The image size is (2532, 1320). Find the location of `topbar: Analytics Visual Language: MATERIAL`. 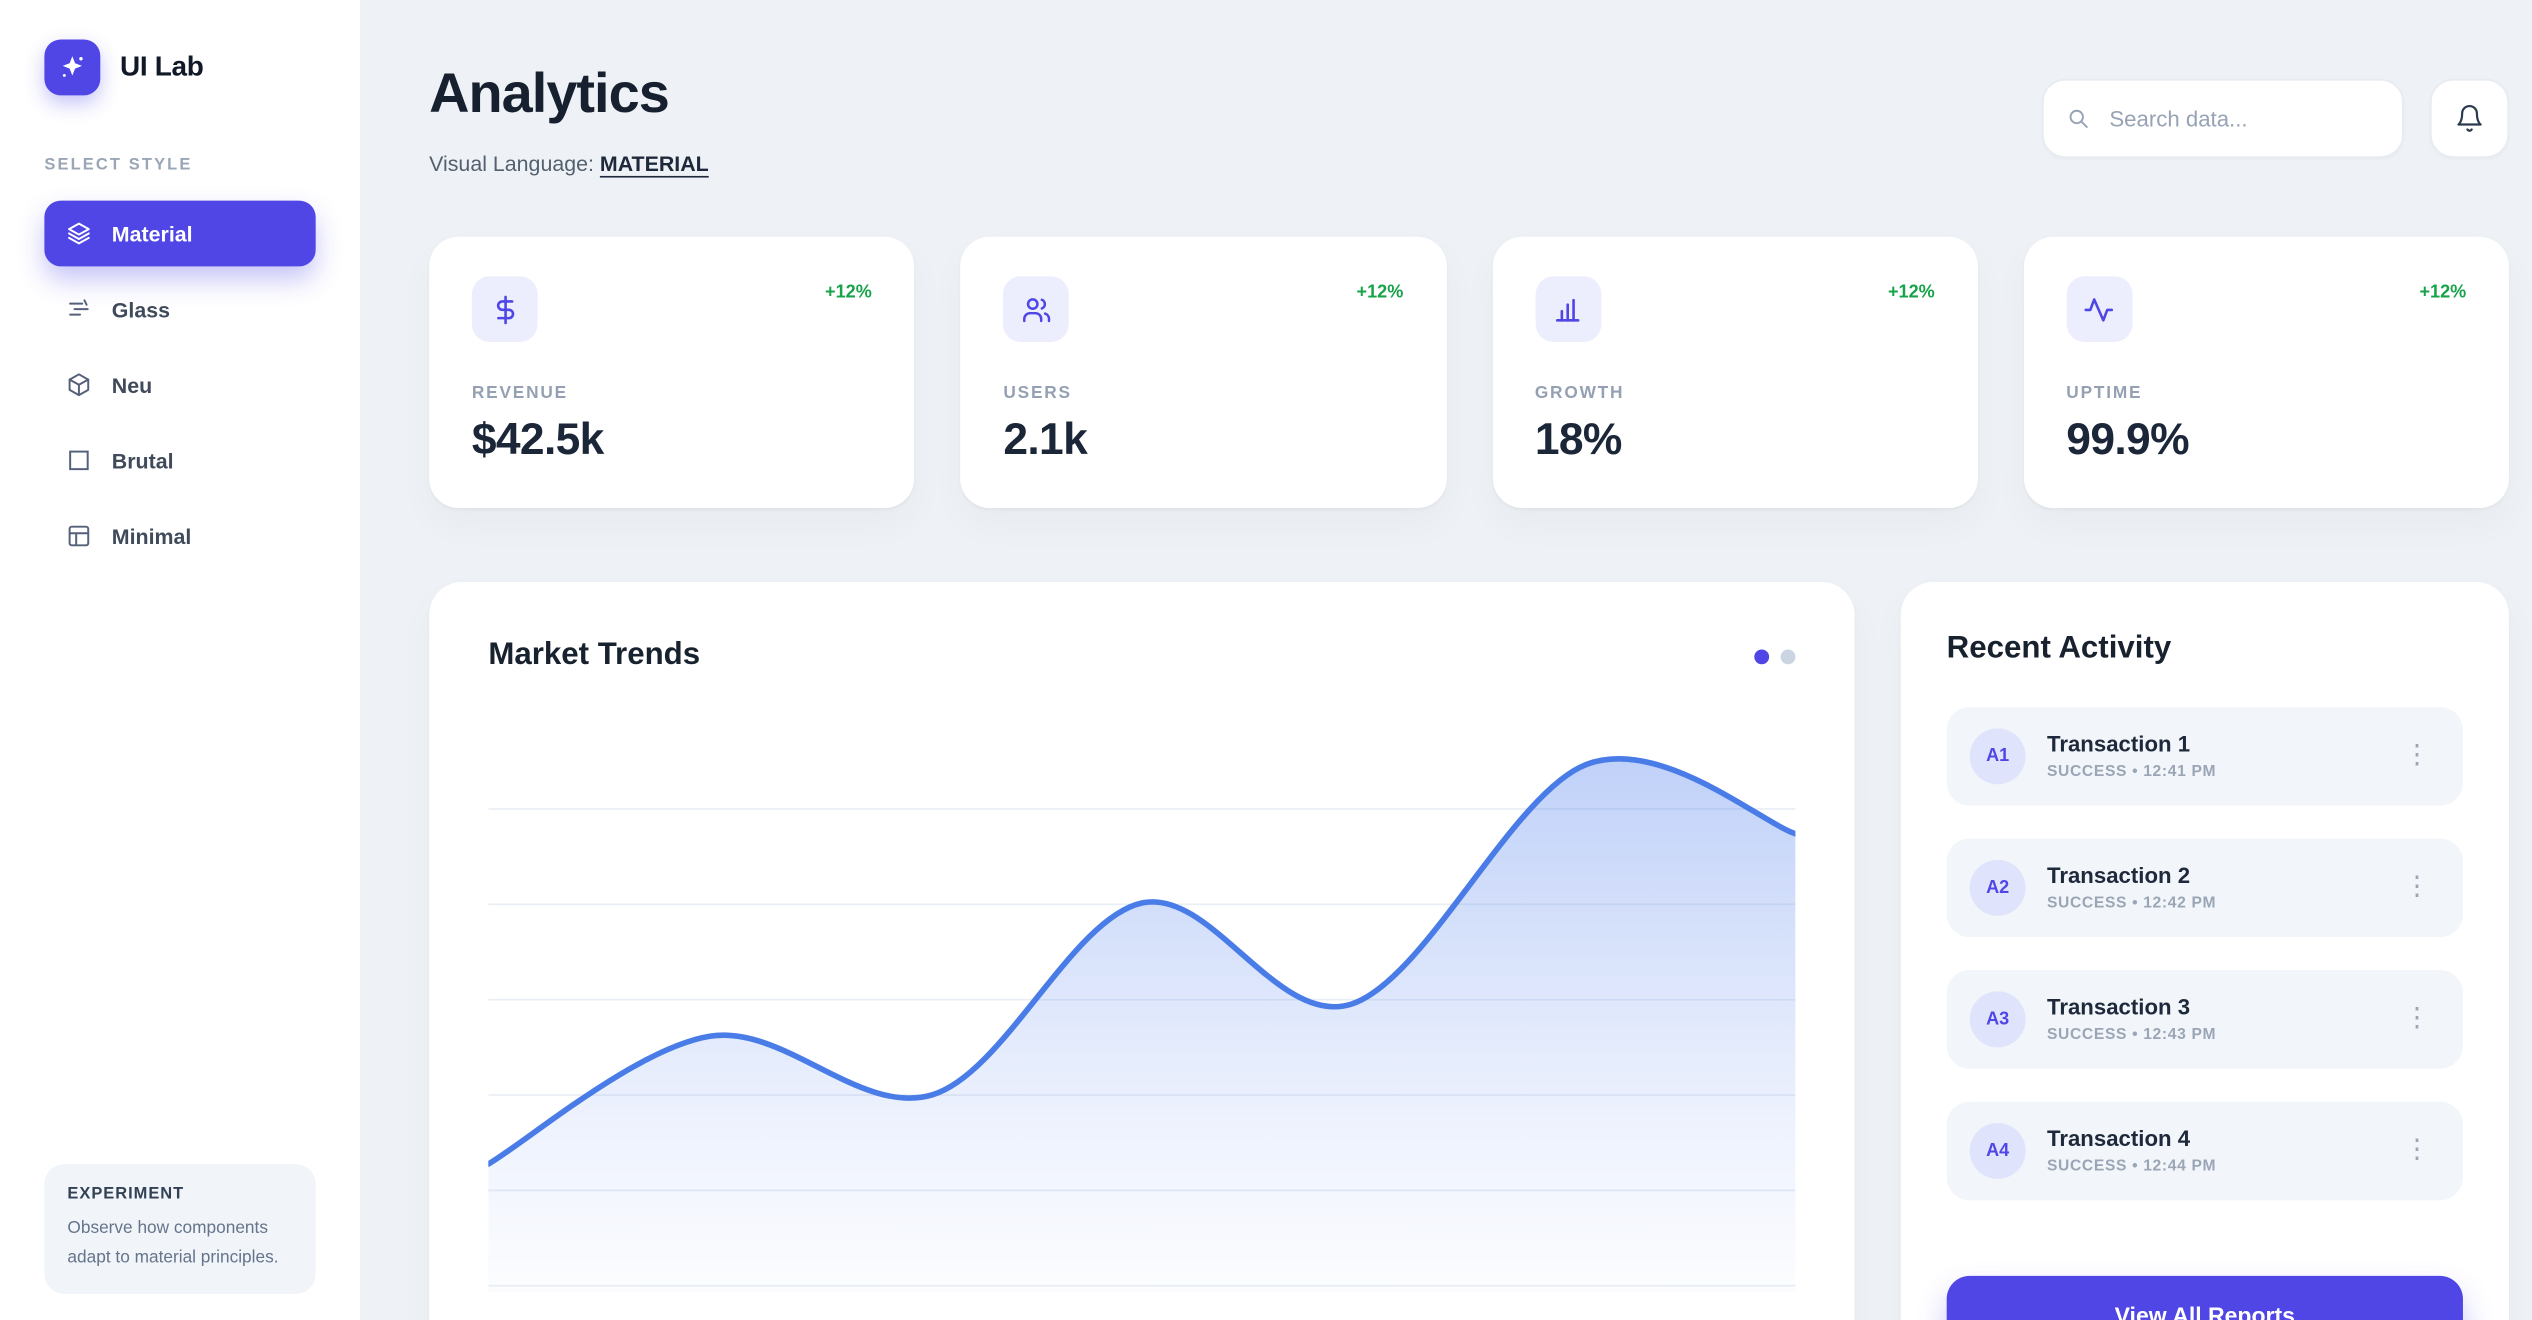

topbar: Analytics Visual Language: MATERIAL is located at coordinates (1469, 119).